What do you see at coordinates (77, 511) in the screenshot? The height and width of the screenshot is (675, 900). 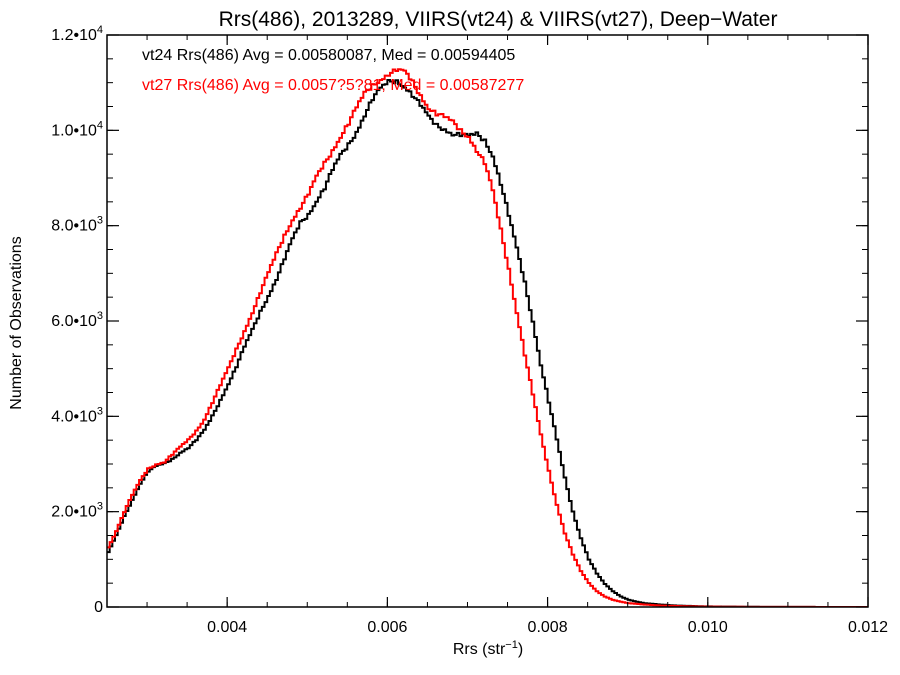 I see `y-tick-label: 2.0•103` at bounding box center [77, 511].